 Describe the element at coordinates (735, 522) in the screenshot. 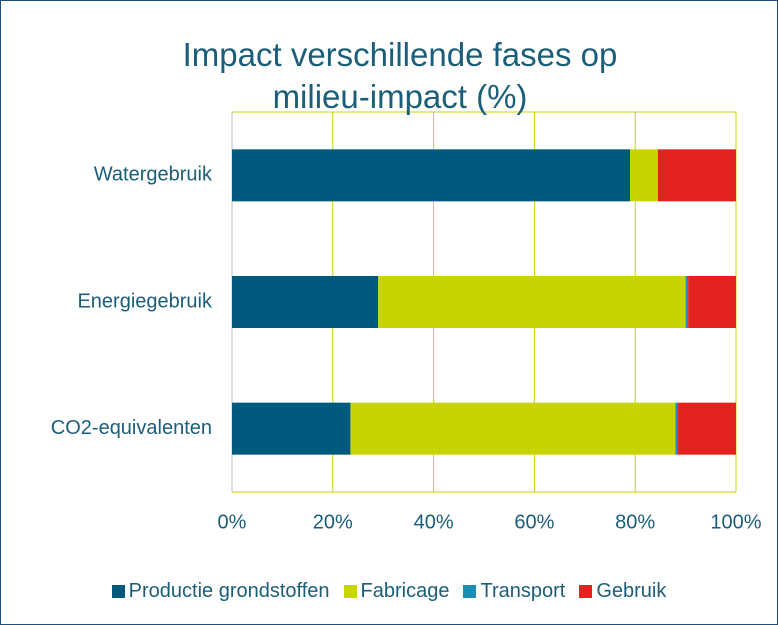

I see `x-tick-label: 100%` at that location.